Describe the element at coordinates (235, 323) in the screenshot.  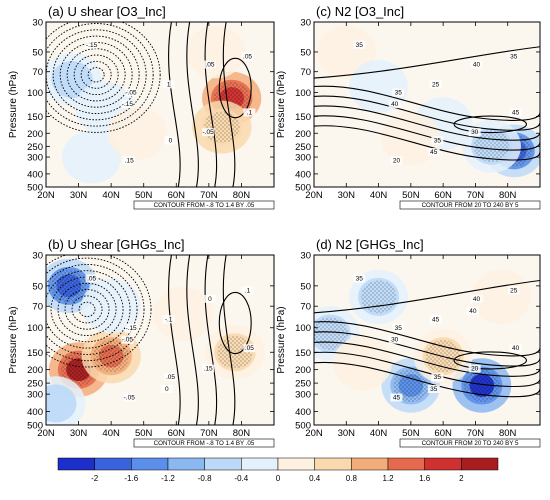
I see `contour-closed` at that location.